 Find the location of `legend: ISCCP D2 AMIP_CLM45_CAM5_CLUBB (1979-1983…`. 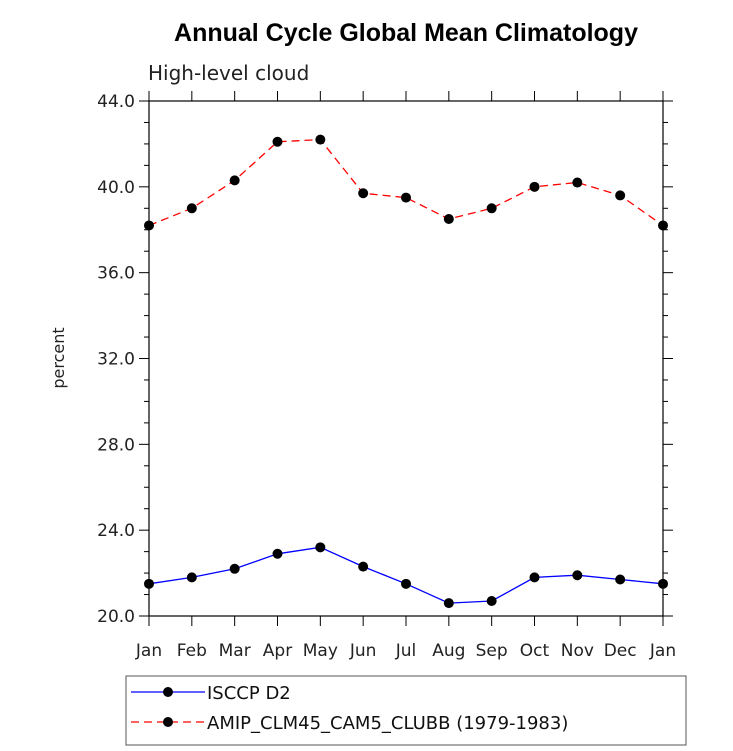

legend: ISCCP D2 AMIP_CLM45_CAM5_CLUBB (1979-1983… is located at coordinates (349, 708).